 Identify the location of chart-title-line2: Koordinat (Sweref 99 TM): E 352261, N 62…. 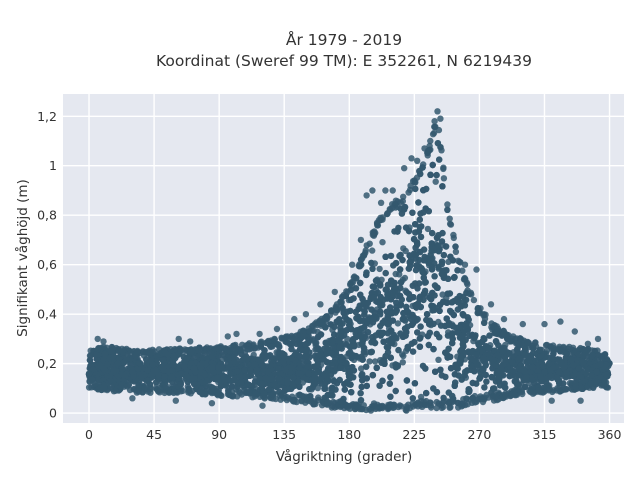
(344, 61).